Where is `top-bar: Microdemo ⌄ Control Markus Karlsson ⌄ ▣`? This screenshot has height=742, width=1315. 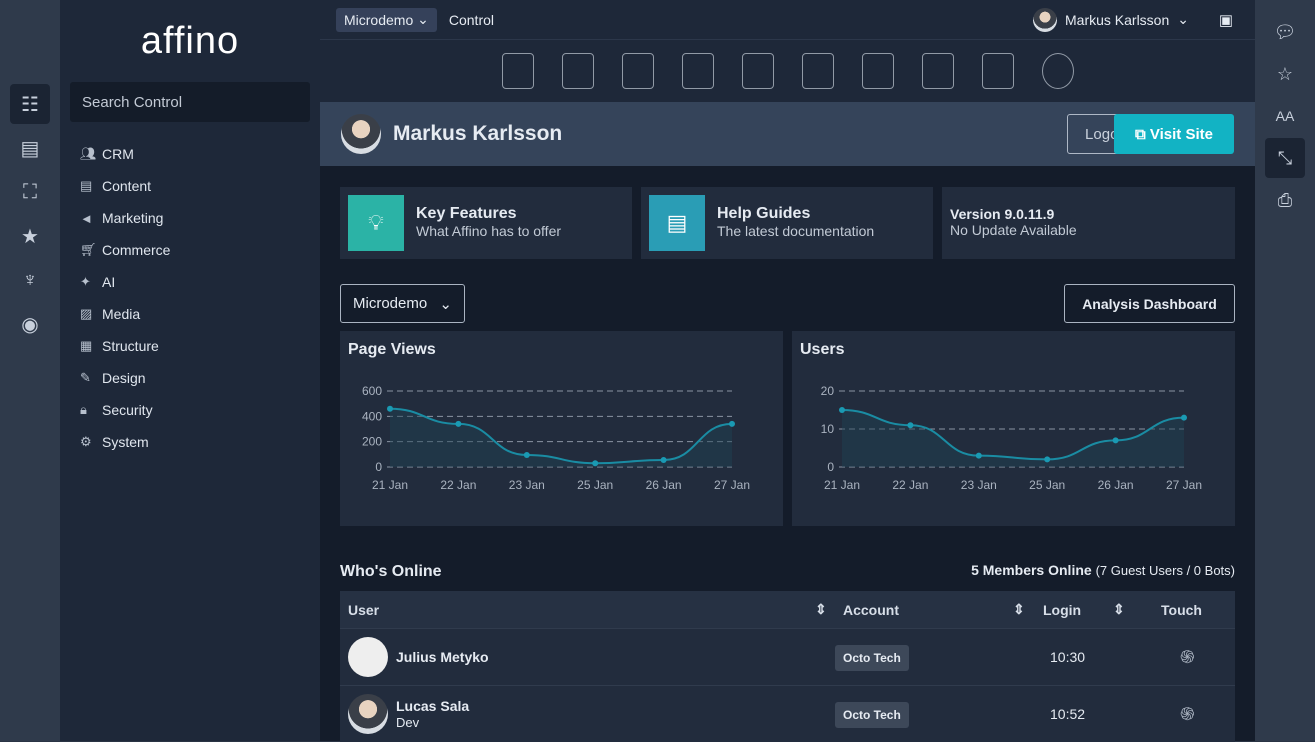 top-bar: Microdemo ⌄ Control Markus Karlsson ⌄ ▣ is located at coordinates (787, 20).